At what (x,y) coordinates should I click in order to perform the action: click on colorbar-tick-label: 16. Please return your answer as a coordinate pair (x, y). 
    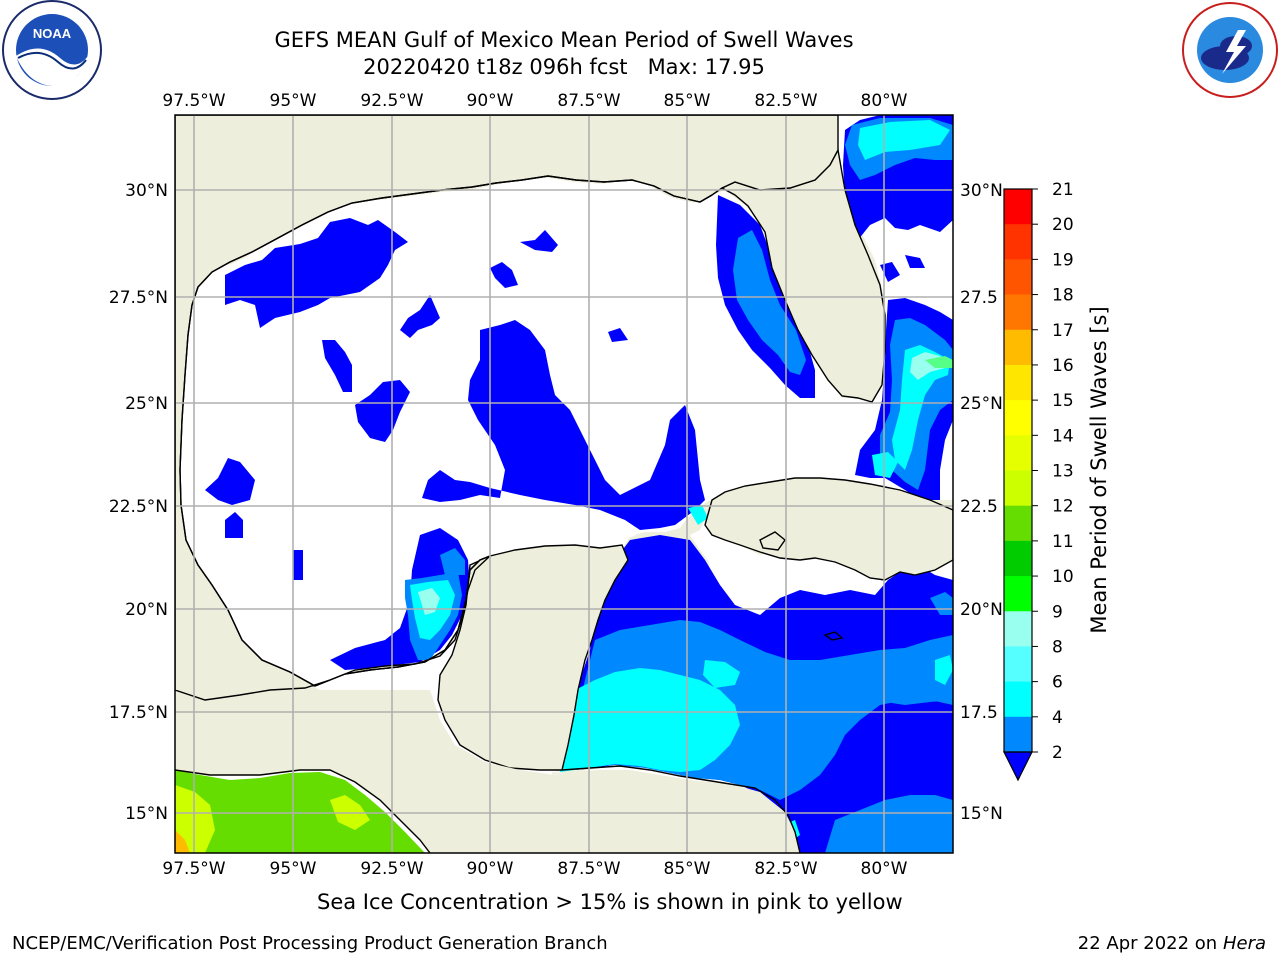
    Looking at the image, I should click on (1063, 366).